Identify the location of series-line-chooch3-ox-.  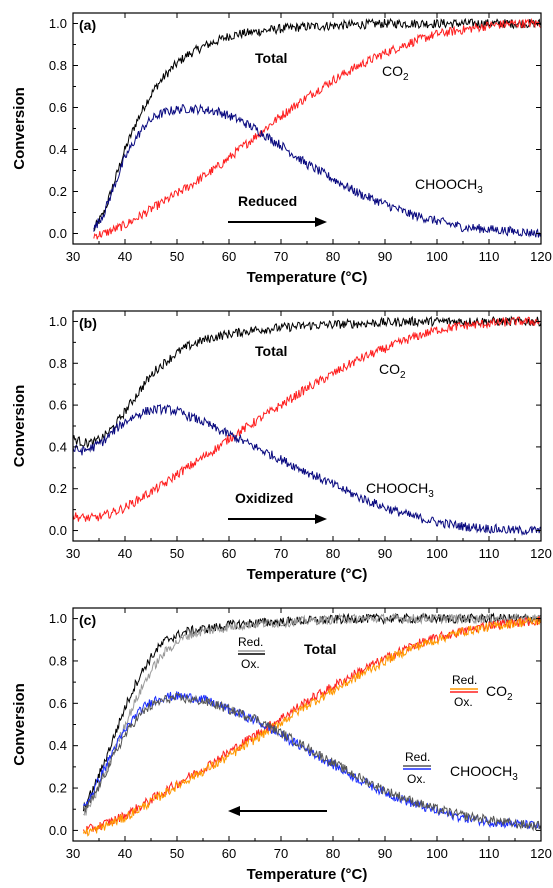
(312, 760).